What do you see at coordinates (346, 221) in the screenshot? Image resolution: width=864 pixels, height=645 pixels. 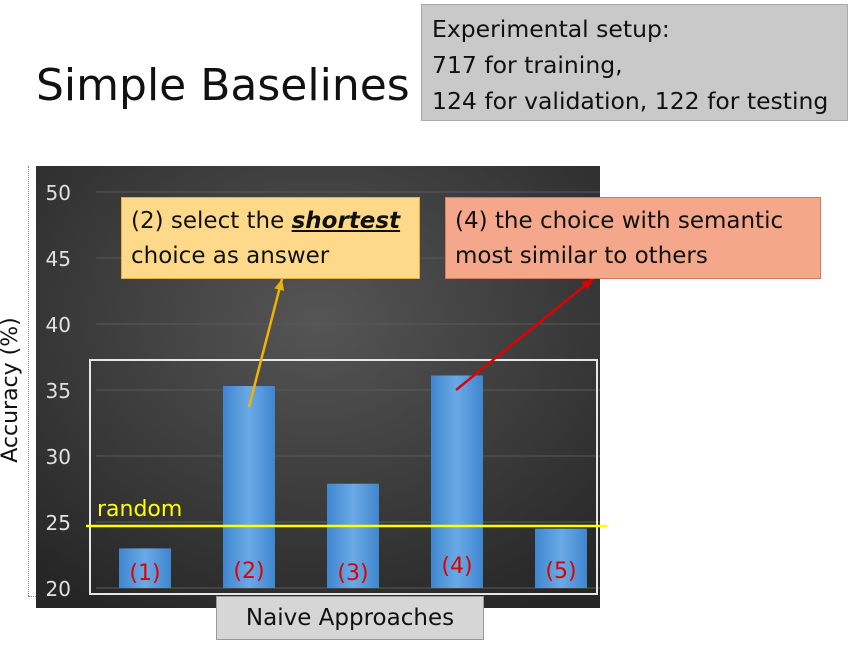 I see `annotation-shortest-emphasis: shortest` at bounding box center [346, 221].